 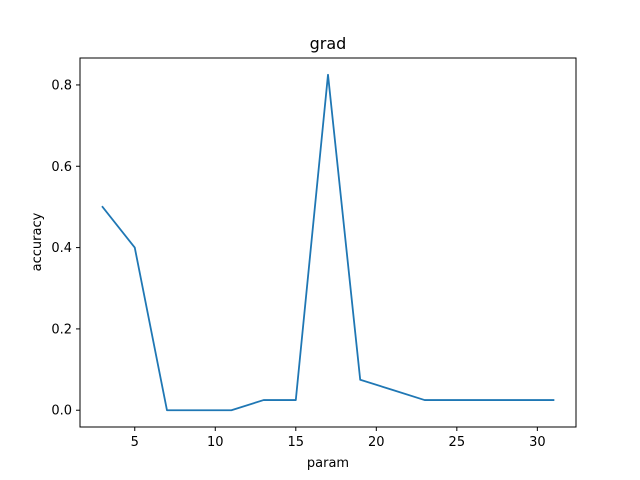 I want to click on y-tick-label: 0.0, so click(x=61, y=411).